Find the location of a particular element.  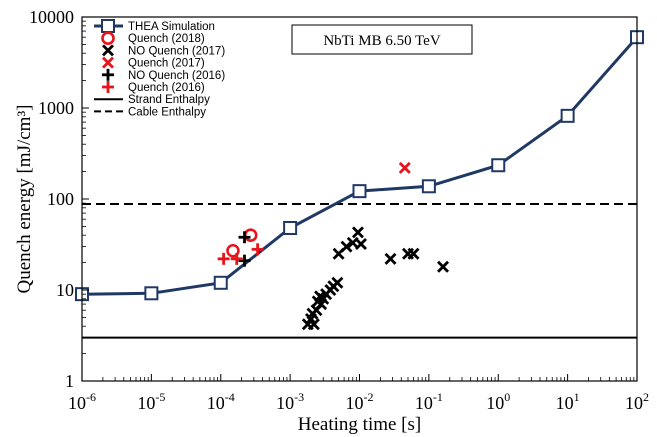

y-axis-title: Quench energy [mJ/cm³] is located at coordinates (24, 199).